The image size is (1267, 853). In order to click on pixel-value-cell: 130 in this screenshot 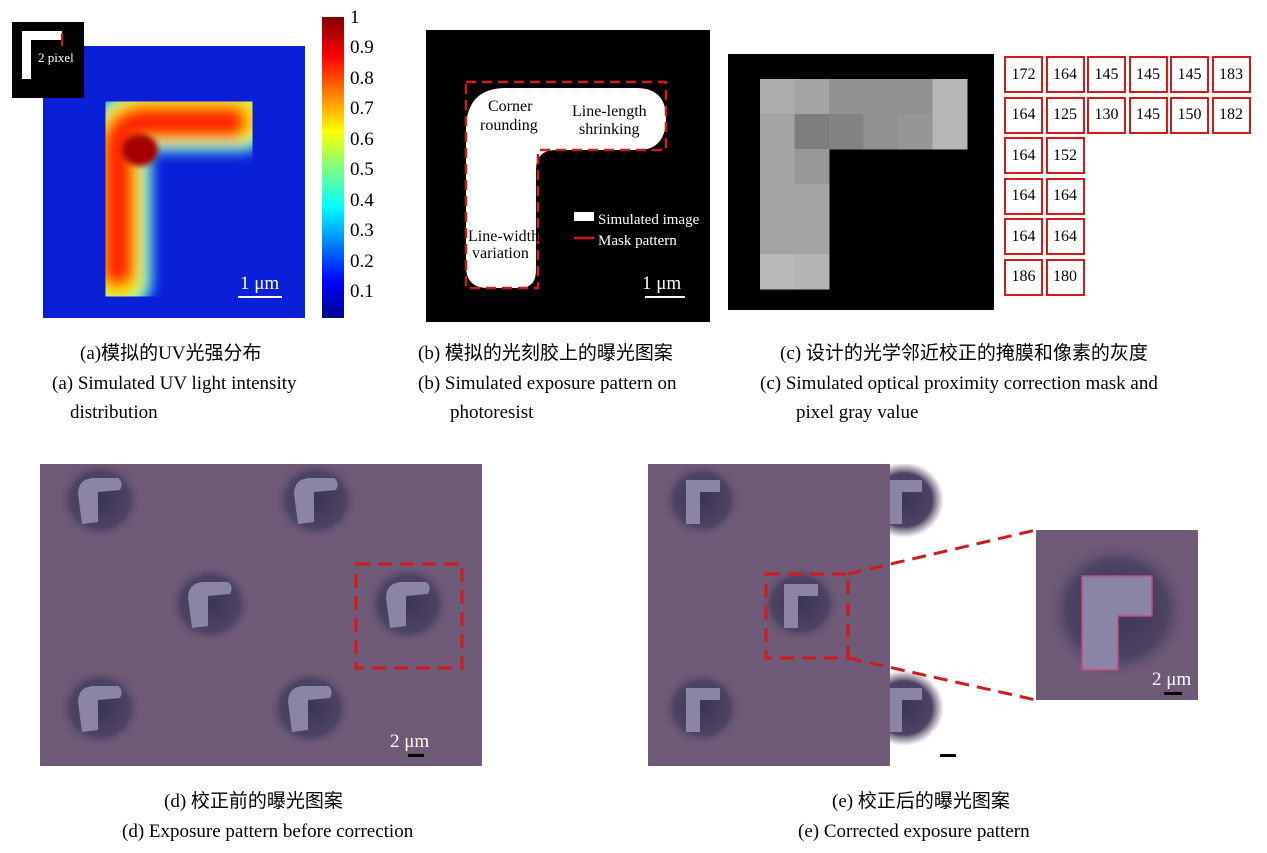, I will do `click(1106, 115)`.